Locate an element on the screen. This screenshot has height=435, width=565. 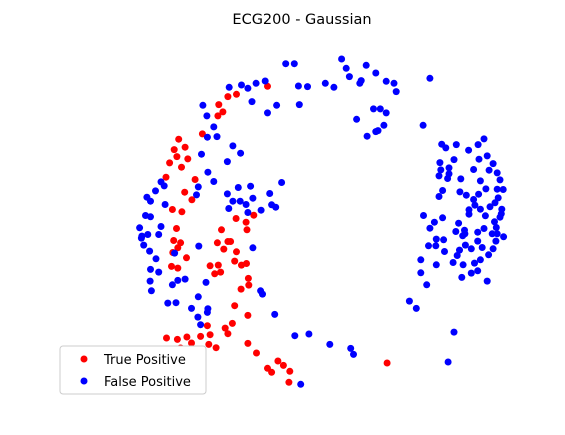
legend-label-true-positive: True Positive is located at coordinates (144, 360).